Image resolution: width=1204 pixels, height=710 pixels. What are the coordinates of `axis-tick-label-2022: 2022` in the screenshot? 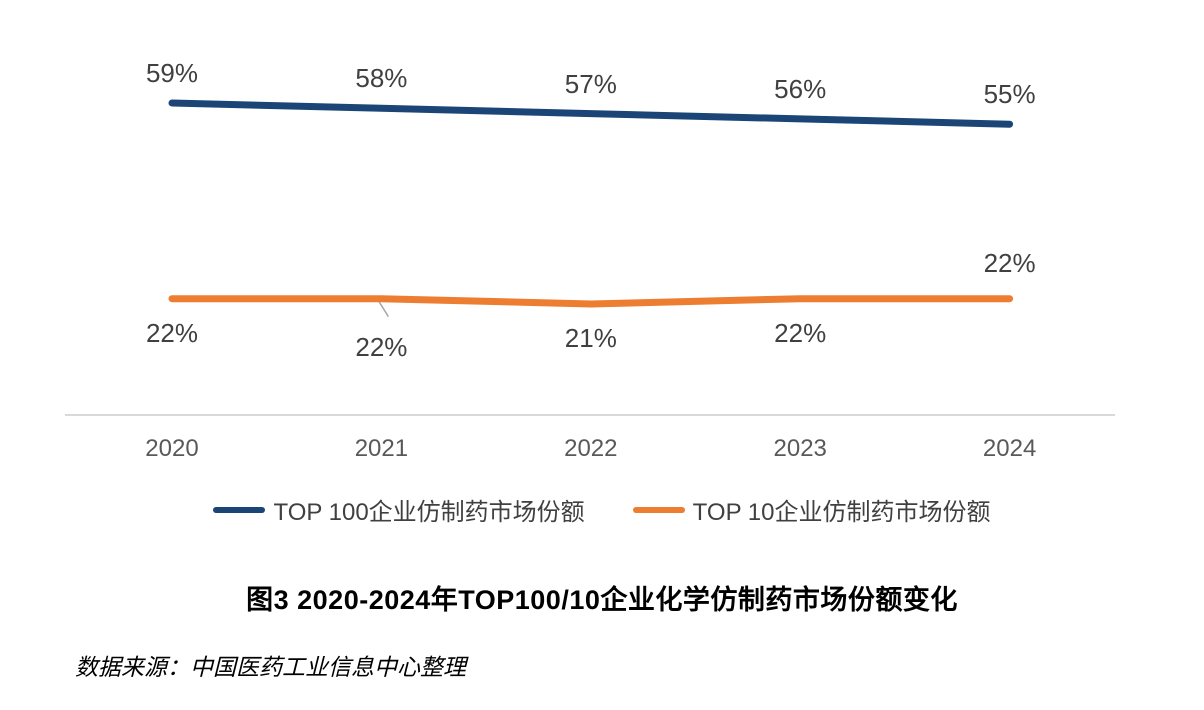 It's located at (591, 448).